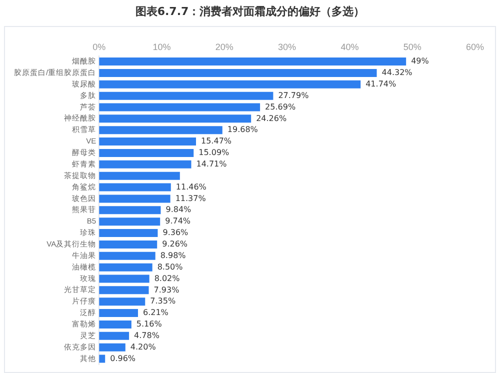 The image size is (500, 373). What do you see at coordinates (280, 107) in the screenshot?
I see `data-label: 25.69%` at bounding box center [280, 107].